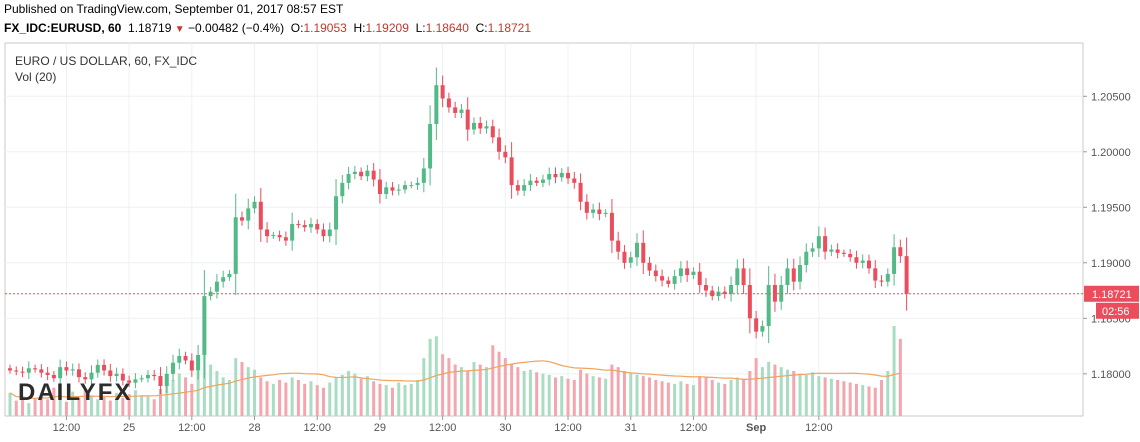 The width and height of the screenshot is (1140, 442). What do you see at coordinates (568, 428) in the screenshot?
I see `x-tick-label: 12:00` at bounding box center [568, 428].